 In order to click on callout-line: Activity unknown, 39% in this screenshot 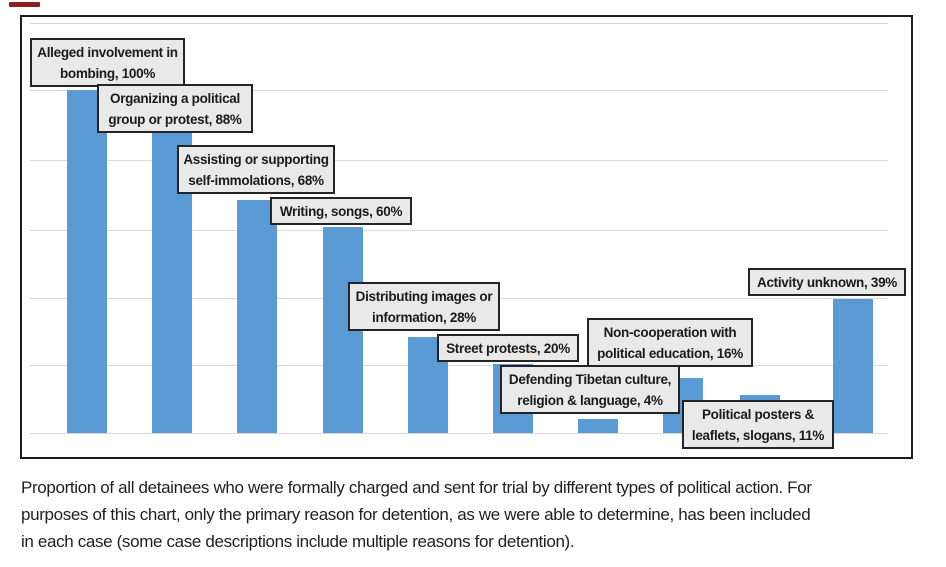, I will do `click(827, 282)`.